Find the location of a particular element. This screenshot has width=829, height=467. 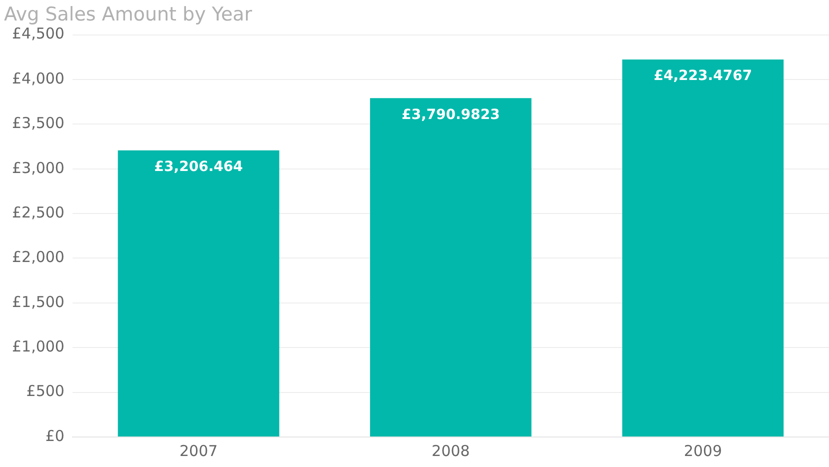

y-tick-label: £4,500 is located at coordinates (38, 33).